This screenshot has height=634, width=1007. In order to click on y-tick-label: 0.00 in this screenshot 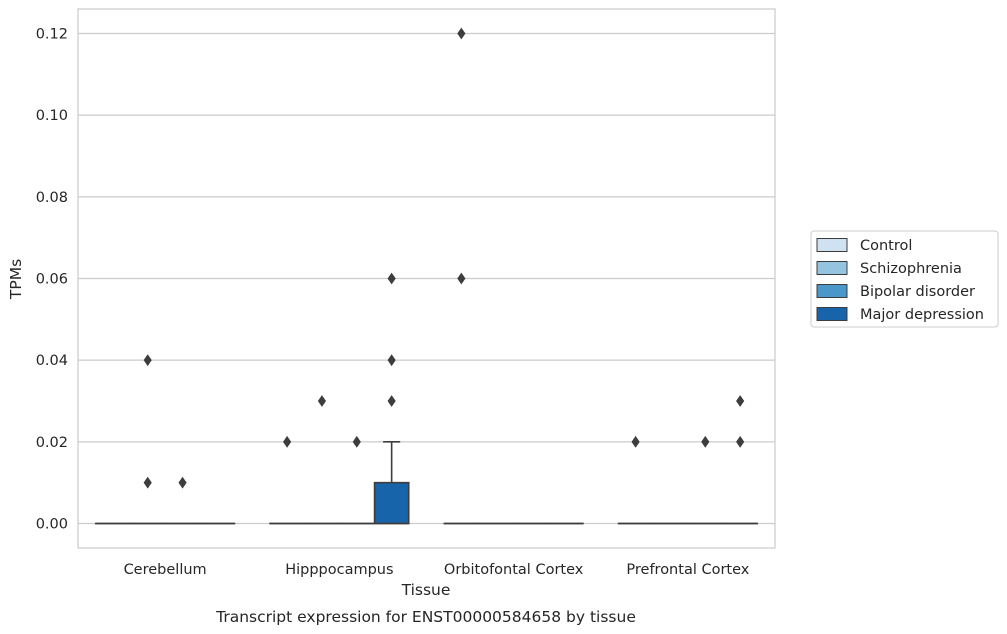, I will do `click(52, 525)`.